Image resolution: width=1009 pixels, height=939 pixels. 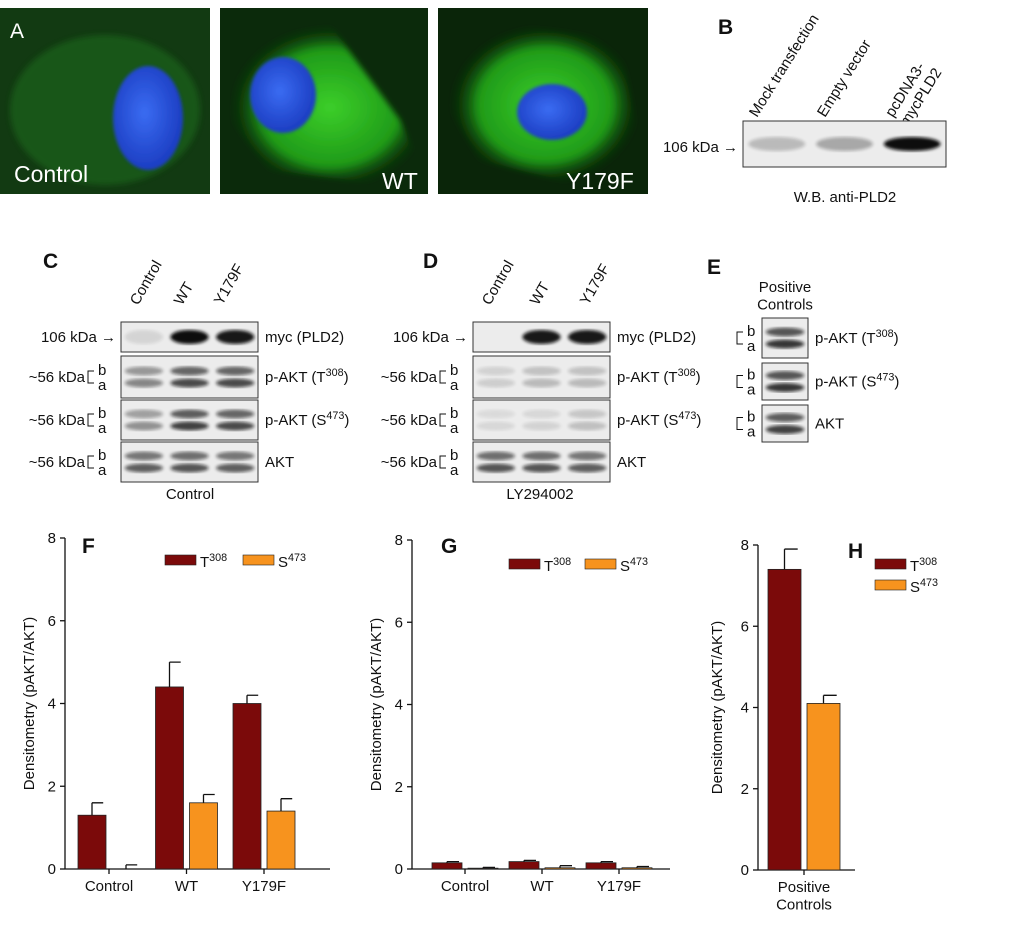 I want to click on micrograph, so click(x=543, y=101).